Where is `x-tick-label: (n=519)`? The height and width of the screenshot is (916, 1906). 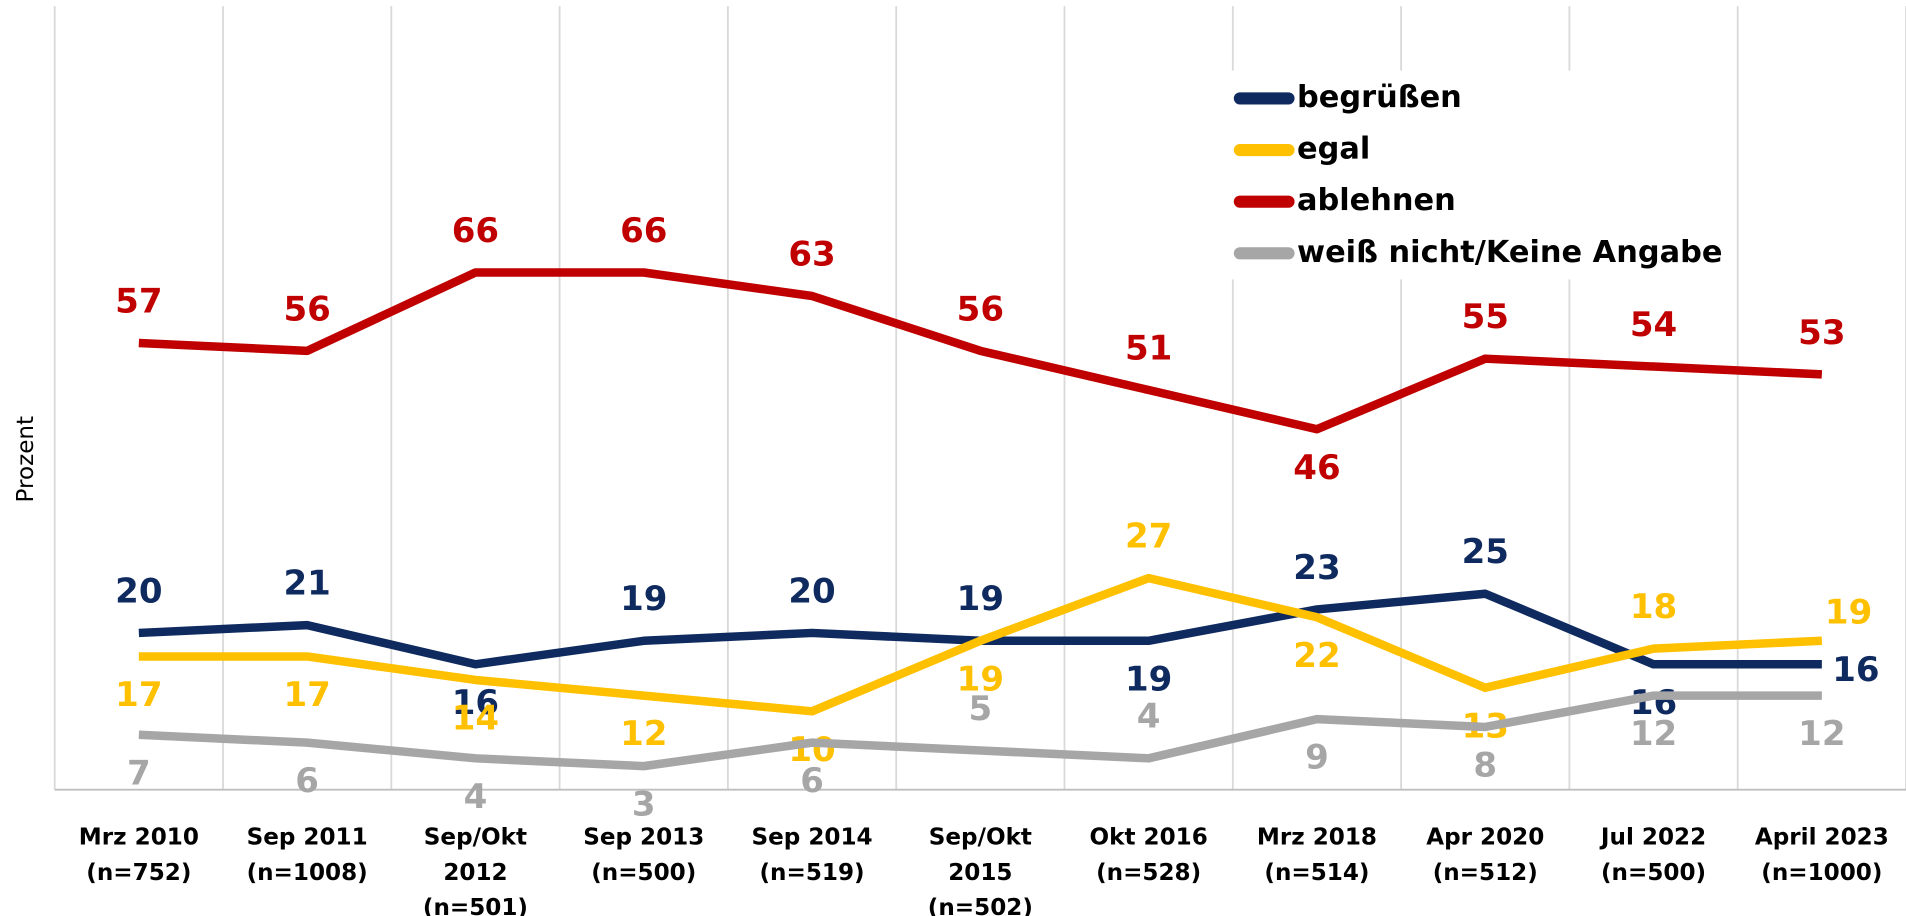
x-tick-label: (n=519) is located at coordinates (812, 873).